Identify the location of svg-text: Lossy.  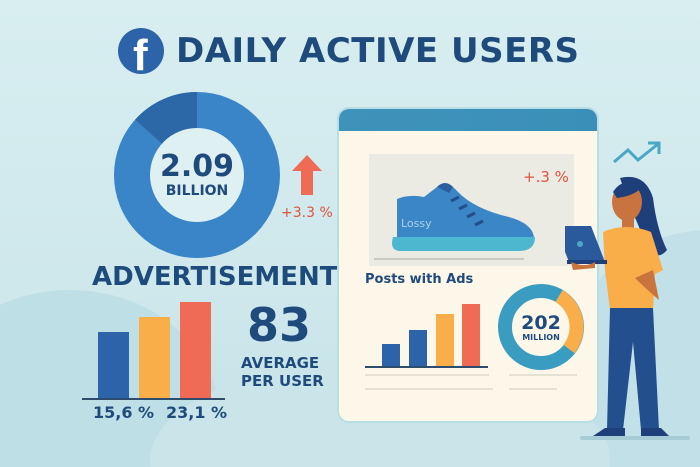
(416, 223).